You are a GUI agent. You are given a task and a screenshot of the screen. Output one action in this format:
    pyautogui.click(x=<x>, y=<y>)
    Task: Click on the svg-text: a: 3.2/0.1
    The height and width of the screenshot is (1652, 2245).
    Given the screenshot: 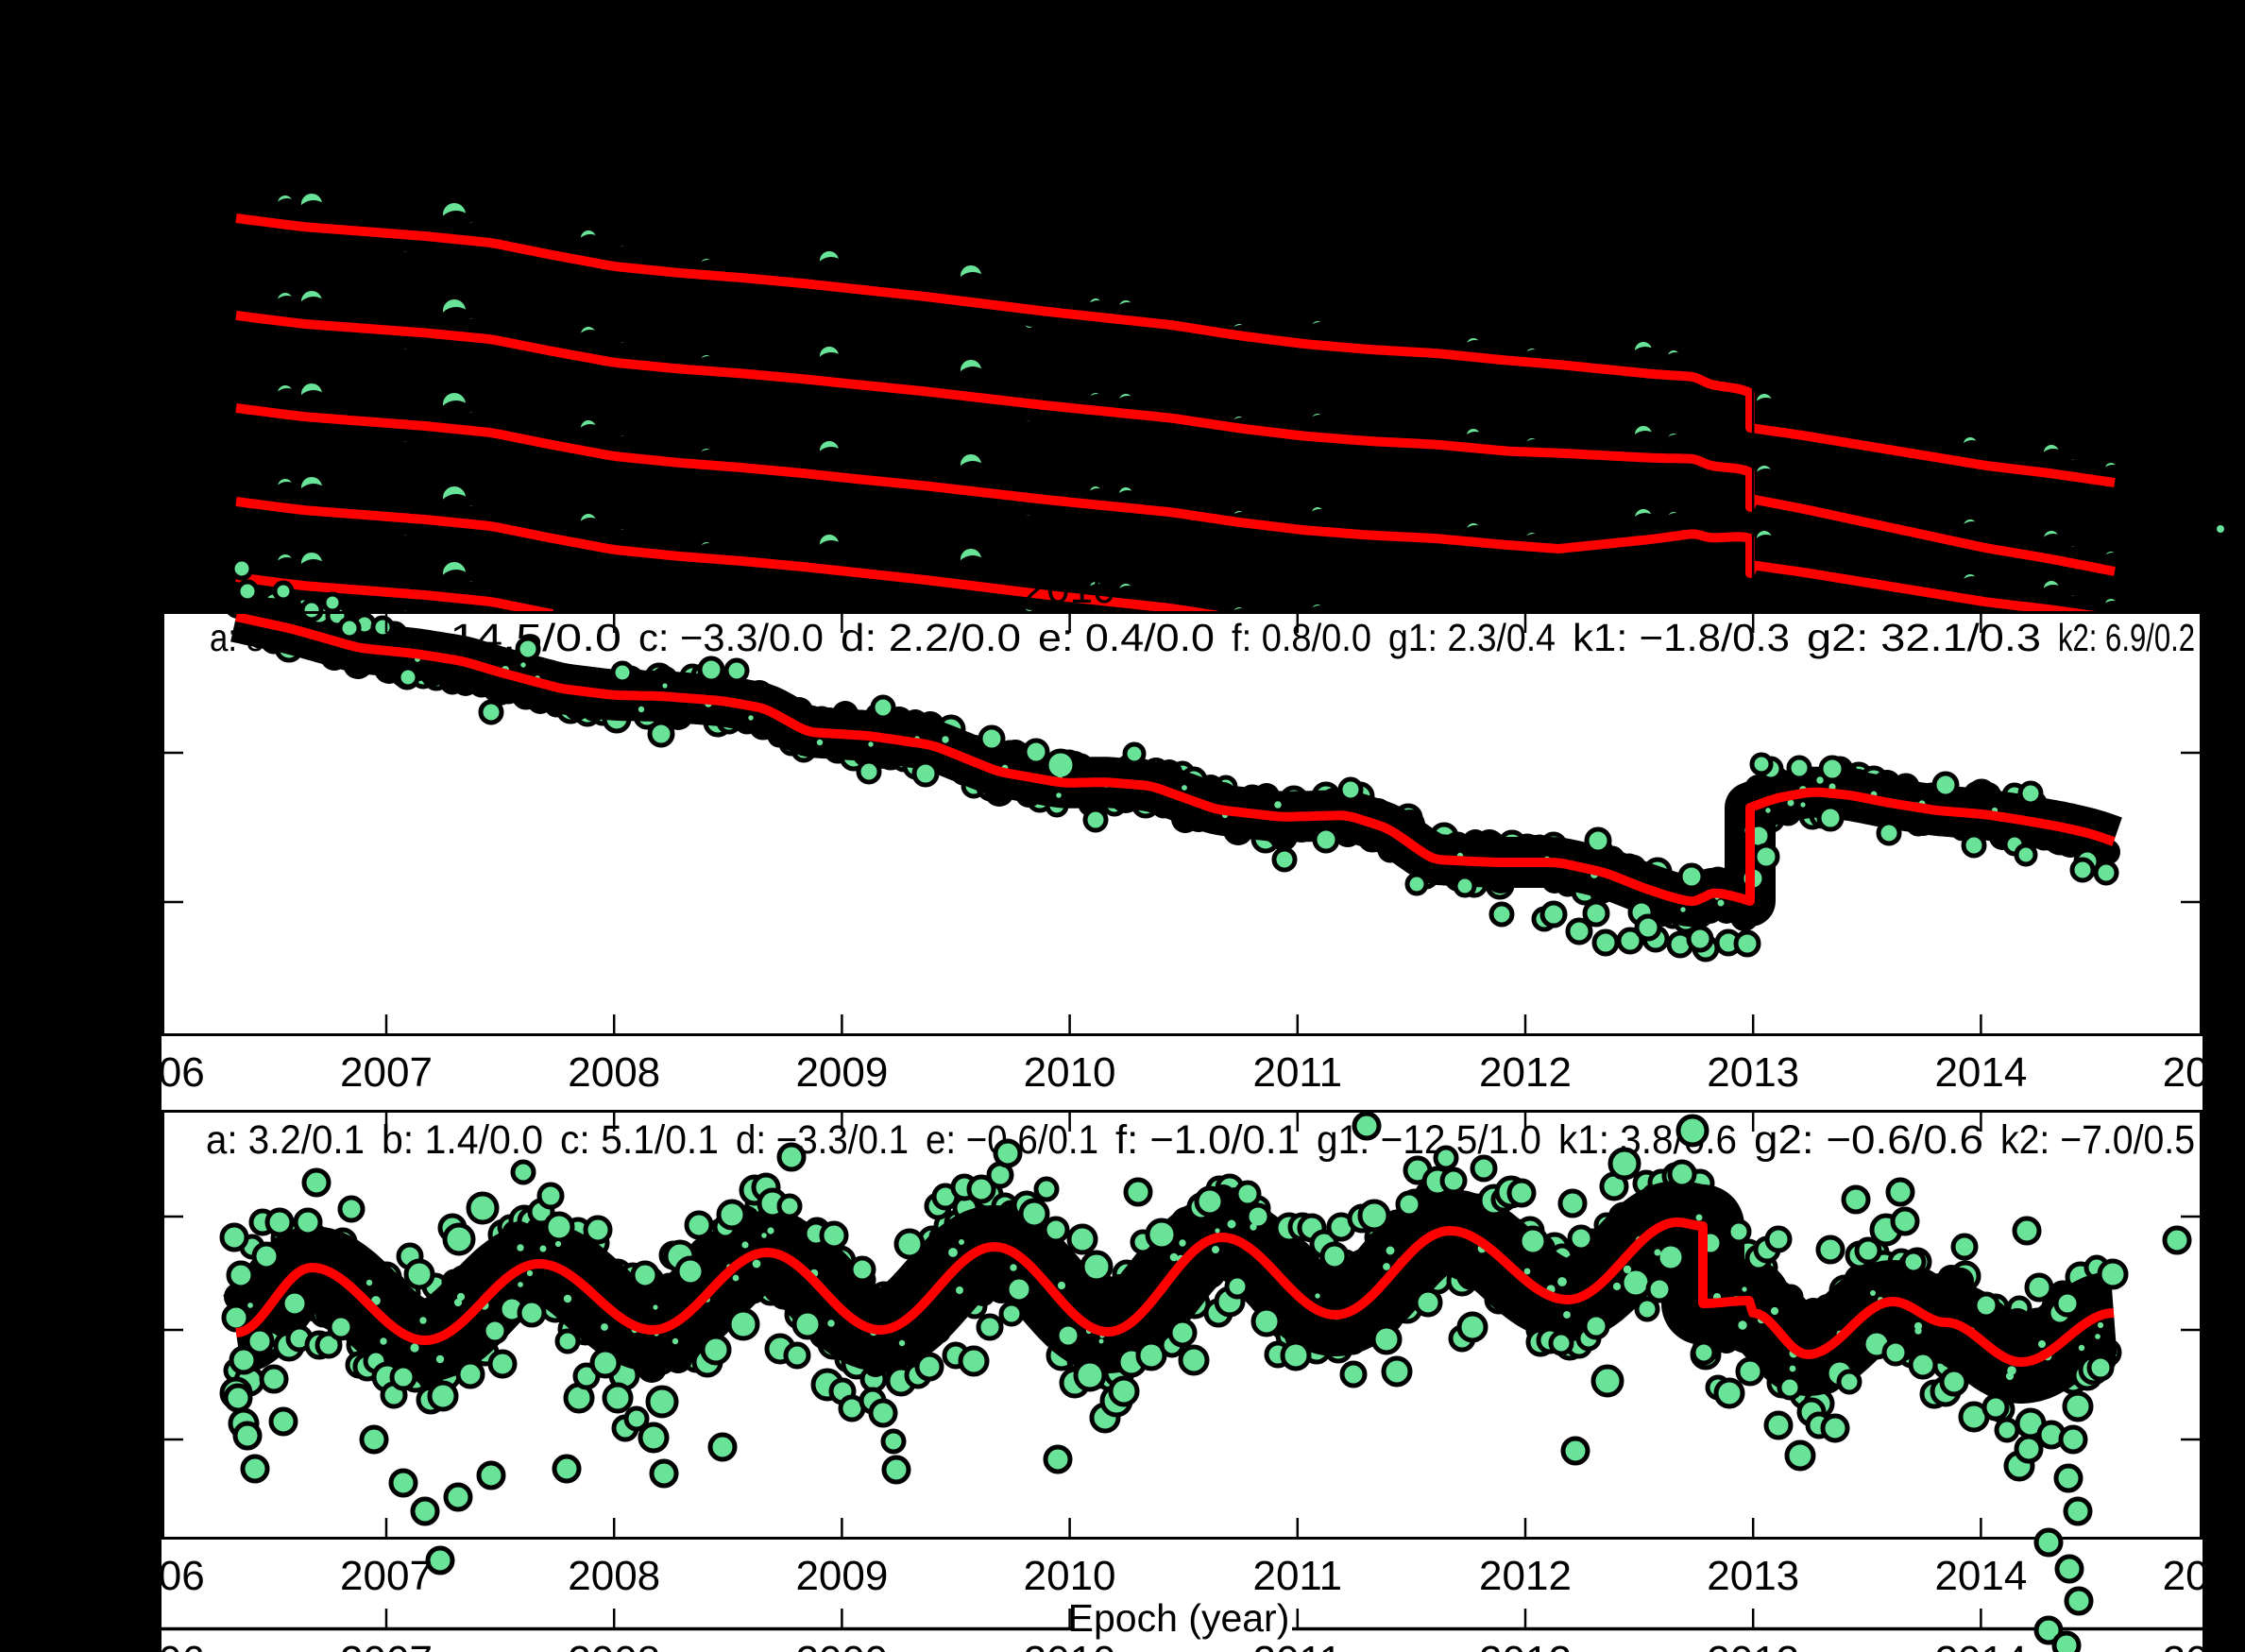 What is the action you would take?
    pyautogui.click(x=285, y=1140)
    